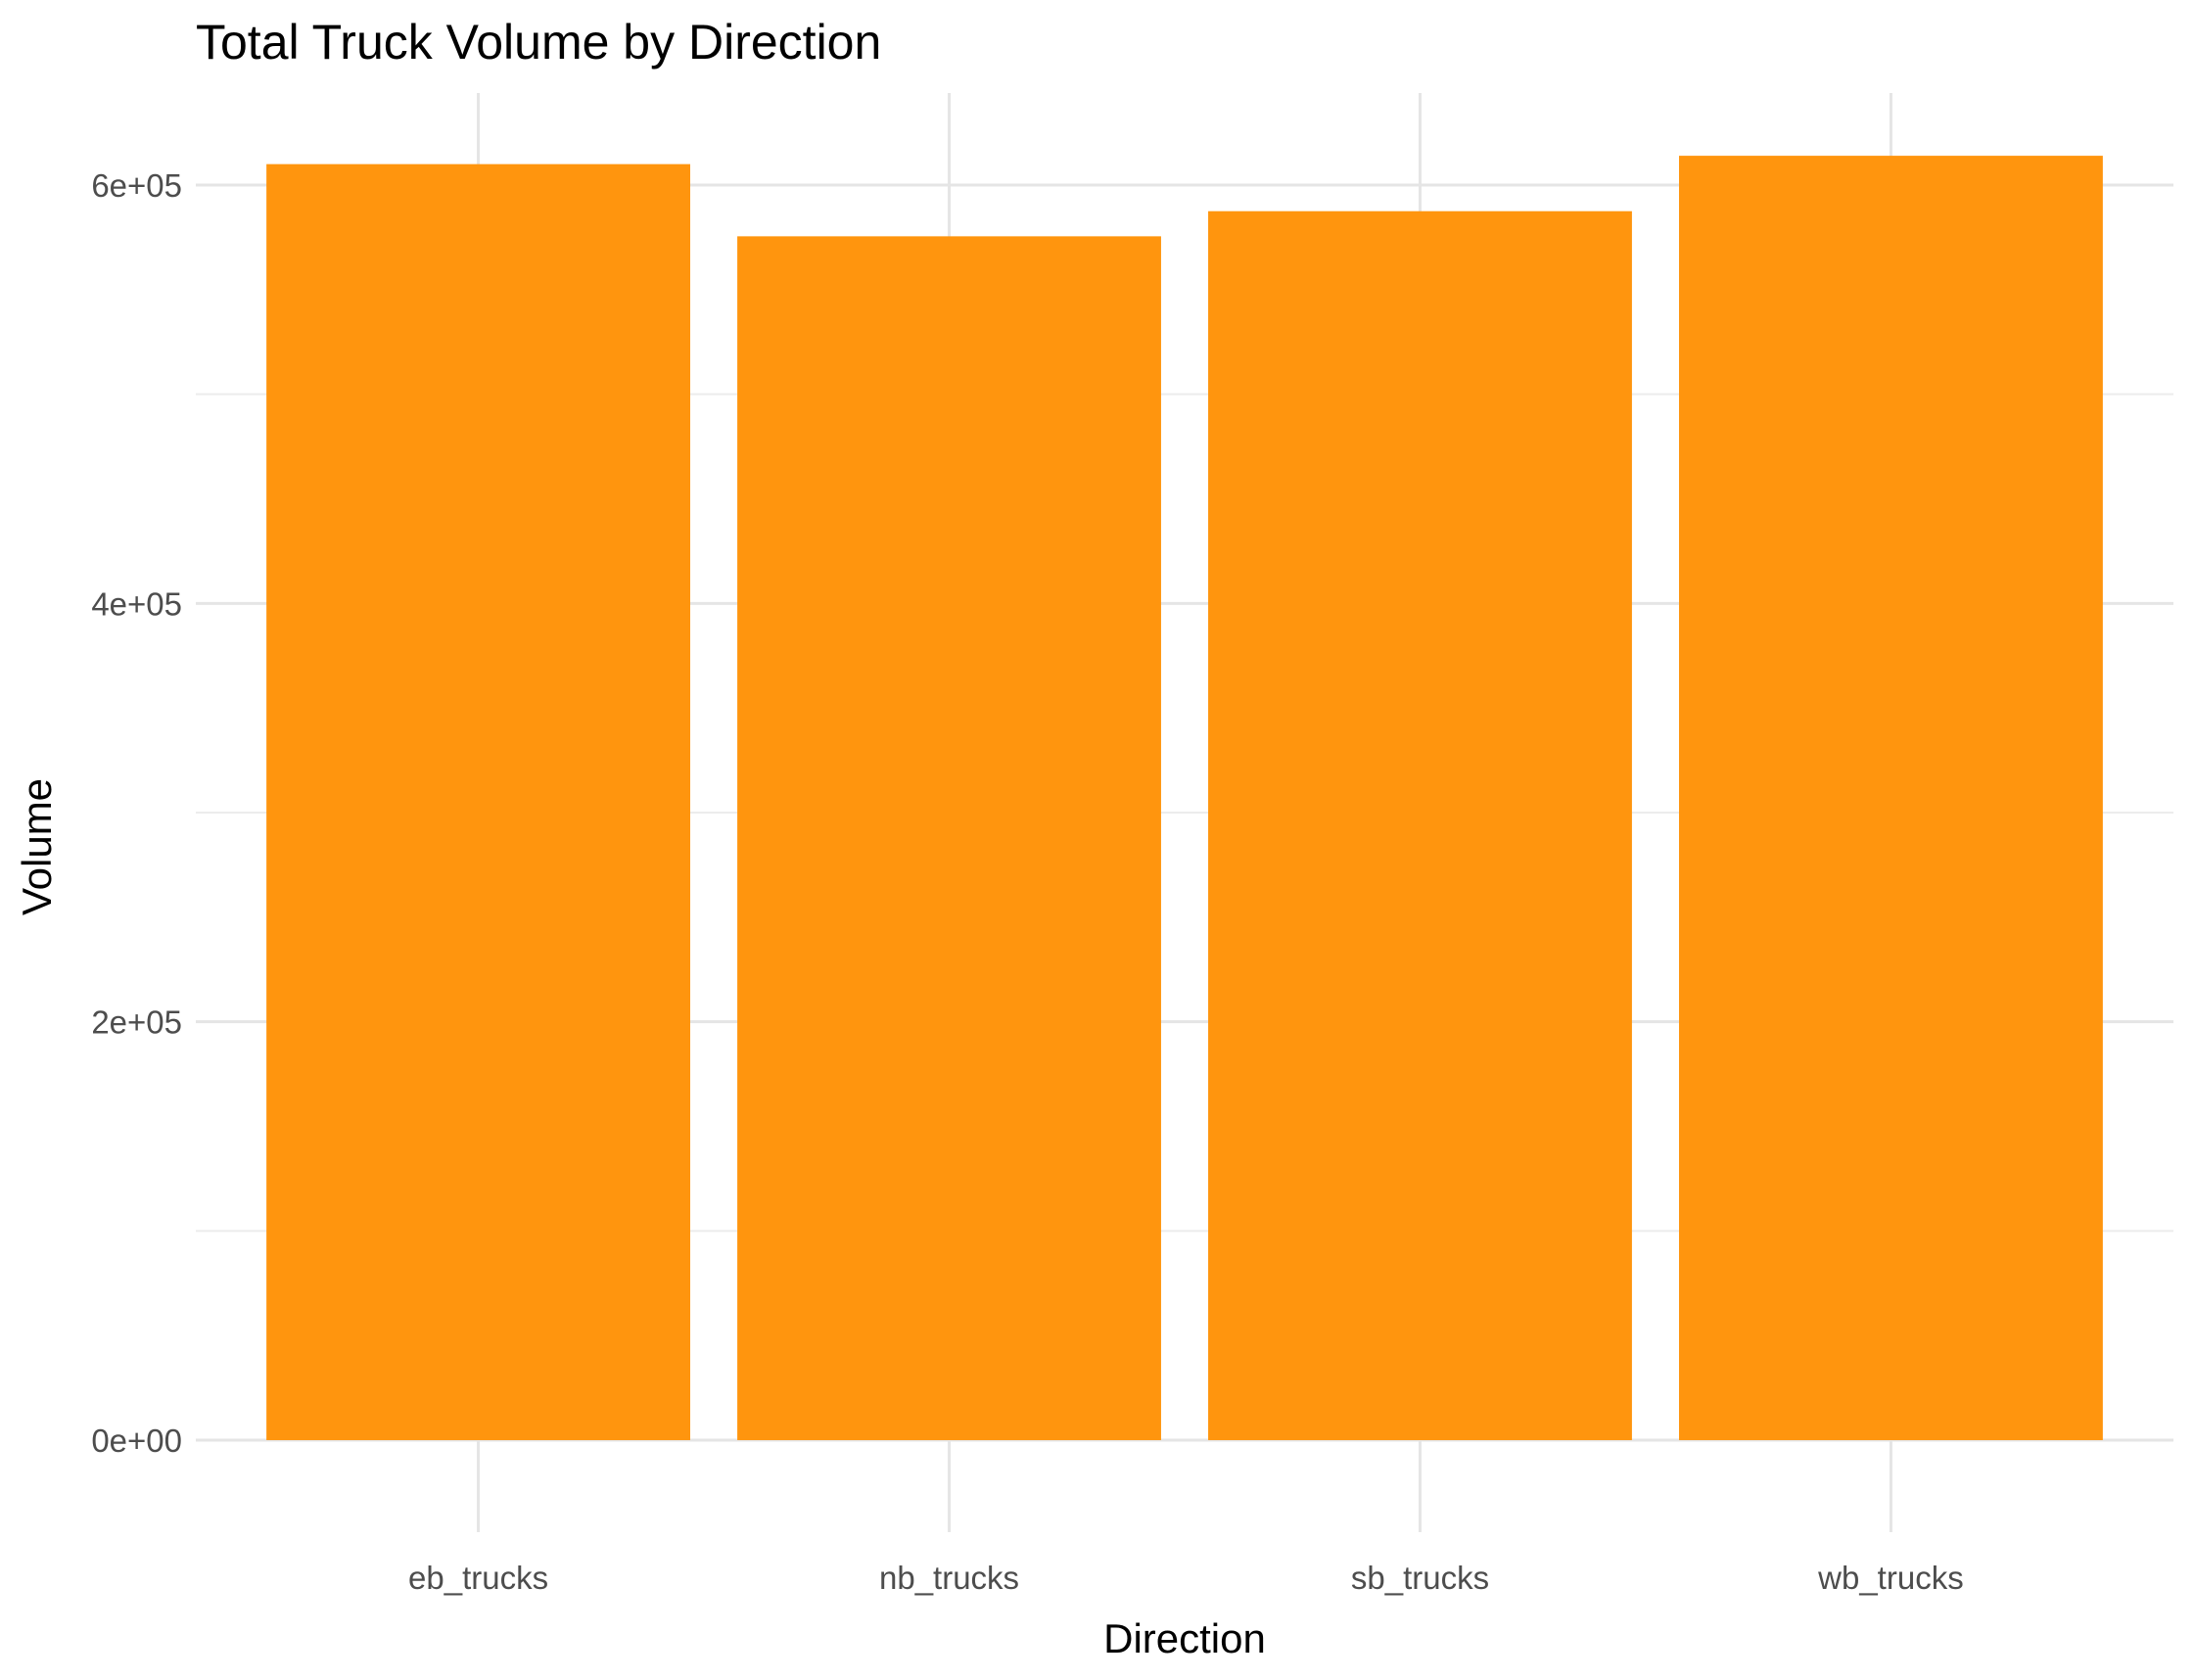  What do you see at coordinates (949, 838) in the screenshot?
I see `bar-nb_trucks` at bounding box center [949, 838].